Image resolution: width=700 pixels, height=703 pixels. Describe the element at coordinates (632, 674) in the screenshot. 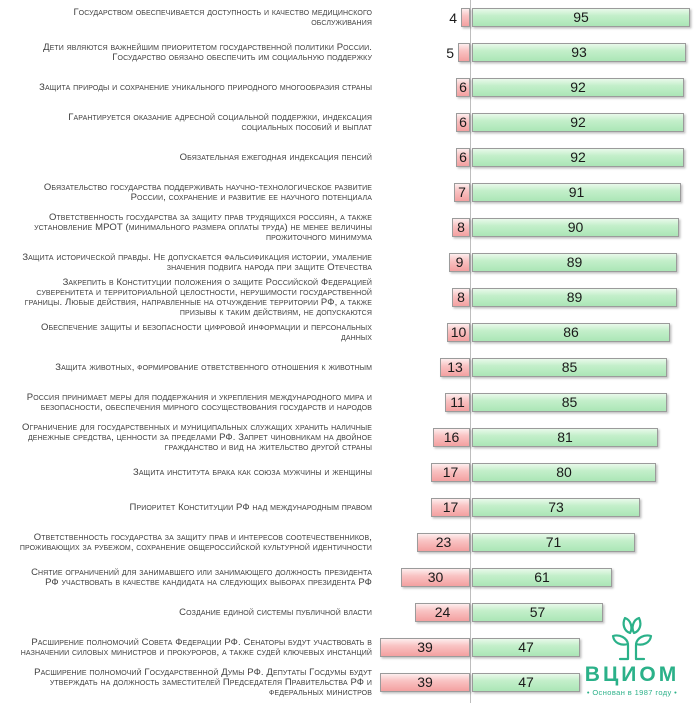

I see `vciom-wordmark: ВЦИОМ` at that location.